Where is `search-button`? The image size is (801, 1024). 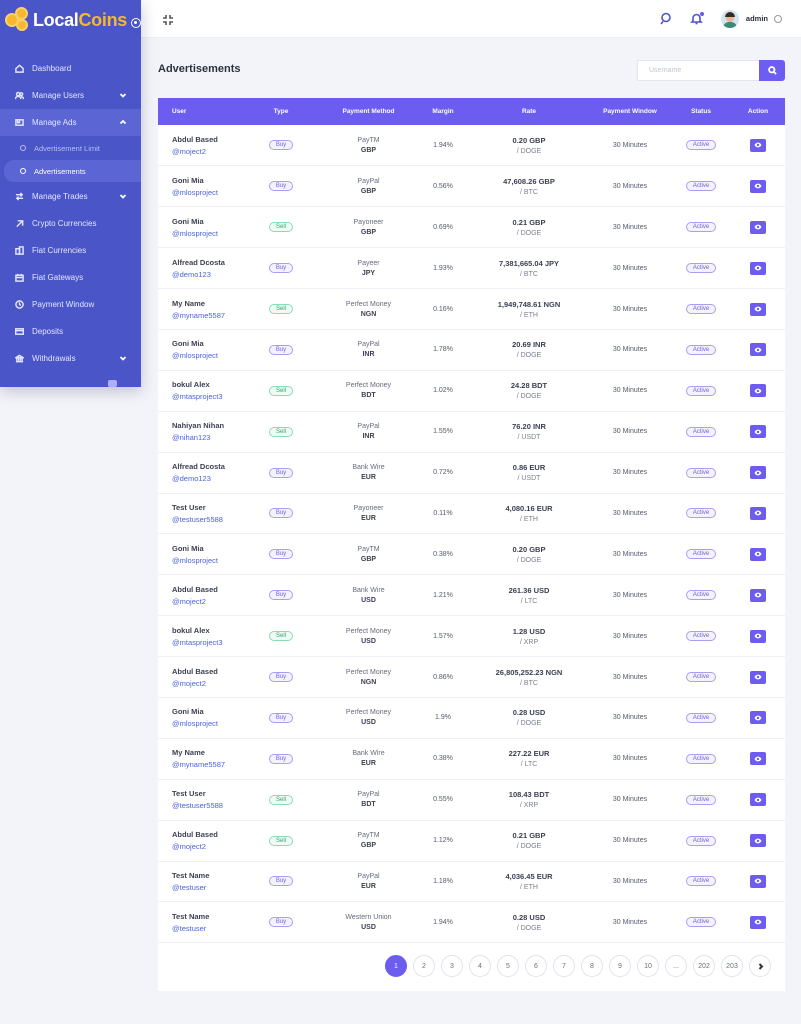 search-button is located at coordinates (772, 70).